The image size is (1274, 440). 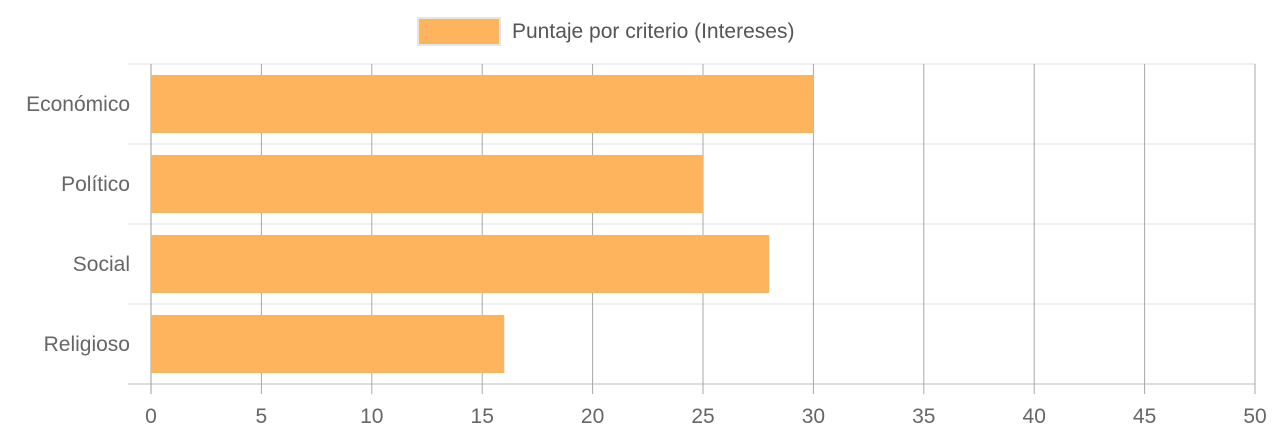 What do you see at coordinates (78, 104) in the screenshot?
I see `y-category-label: Económico` at bounding box center [78, 104].